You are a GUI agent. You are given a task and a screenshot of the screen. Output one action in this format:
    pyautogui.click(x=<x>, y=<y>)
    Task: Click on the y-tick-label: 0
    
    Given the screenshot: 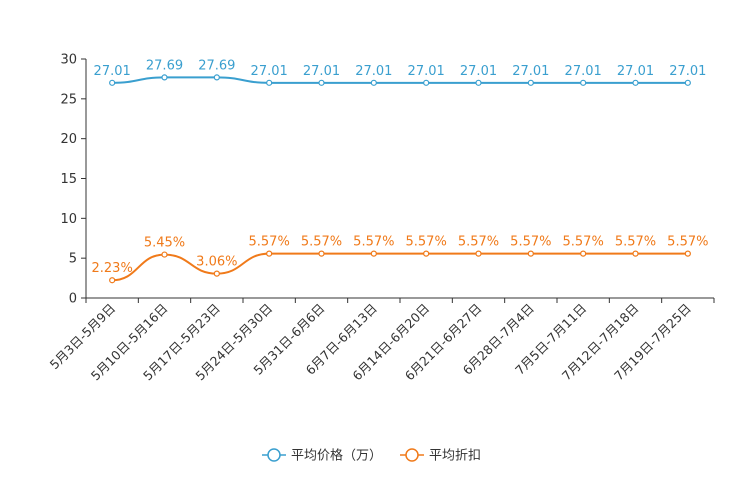 What is the action you would take?
    pyautogui.click(x=73, y=299)
    